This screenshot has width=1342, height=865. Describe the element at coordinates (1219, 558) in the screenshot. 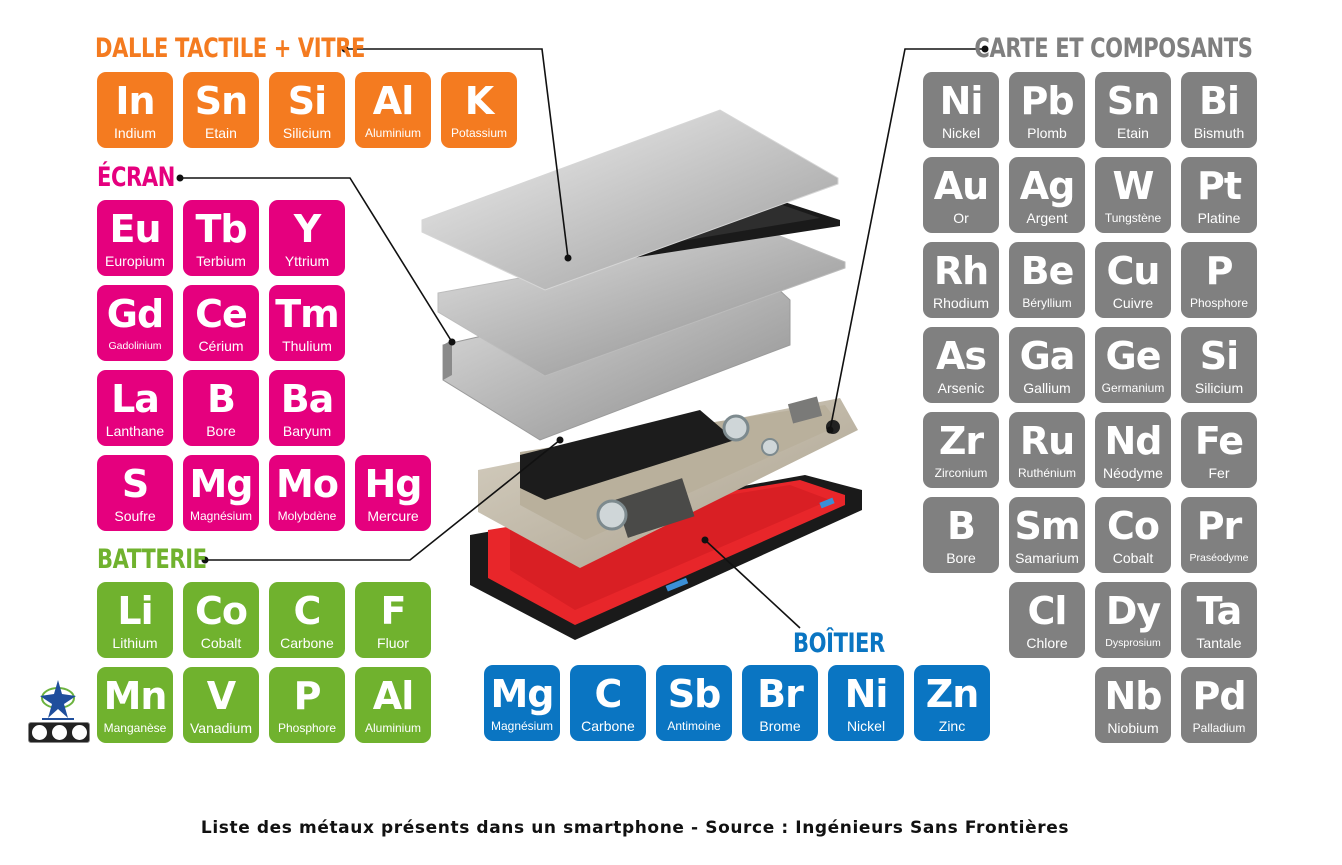

I see `element-name: Praséodyme` at that location.